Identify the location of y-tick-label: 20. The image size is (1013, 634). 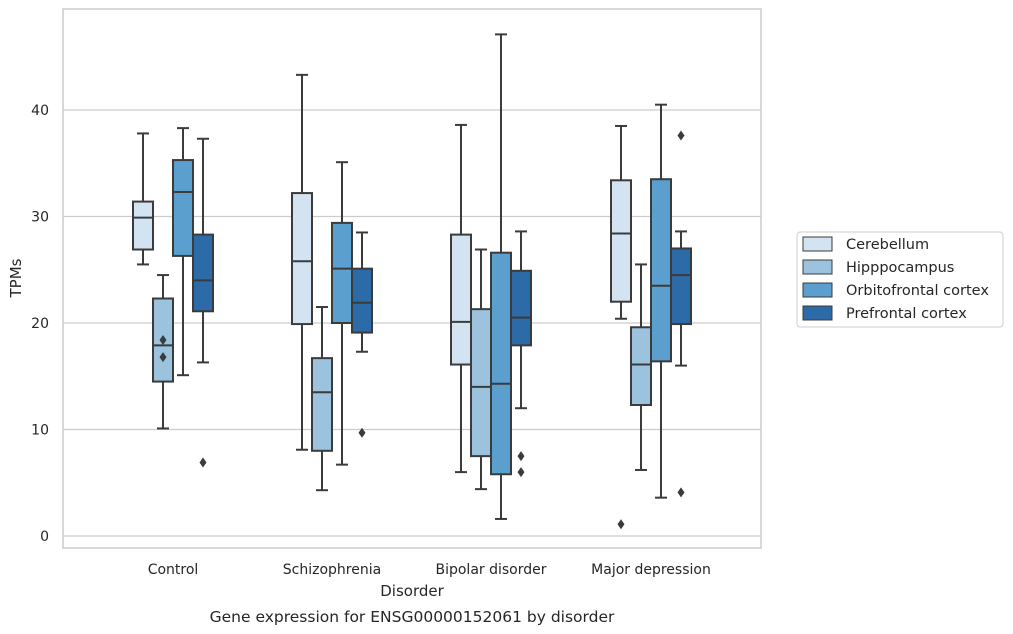
(40, 324).